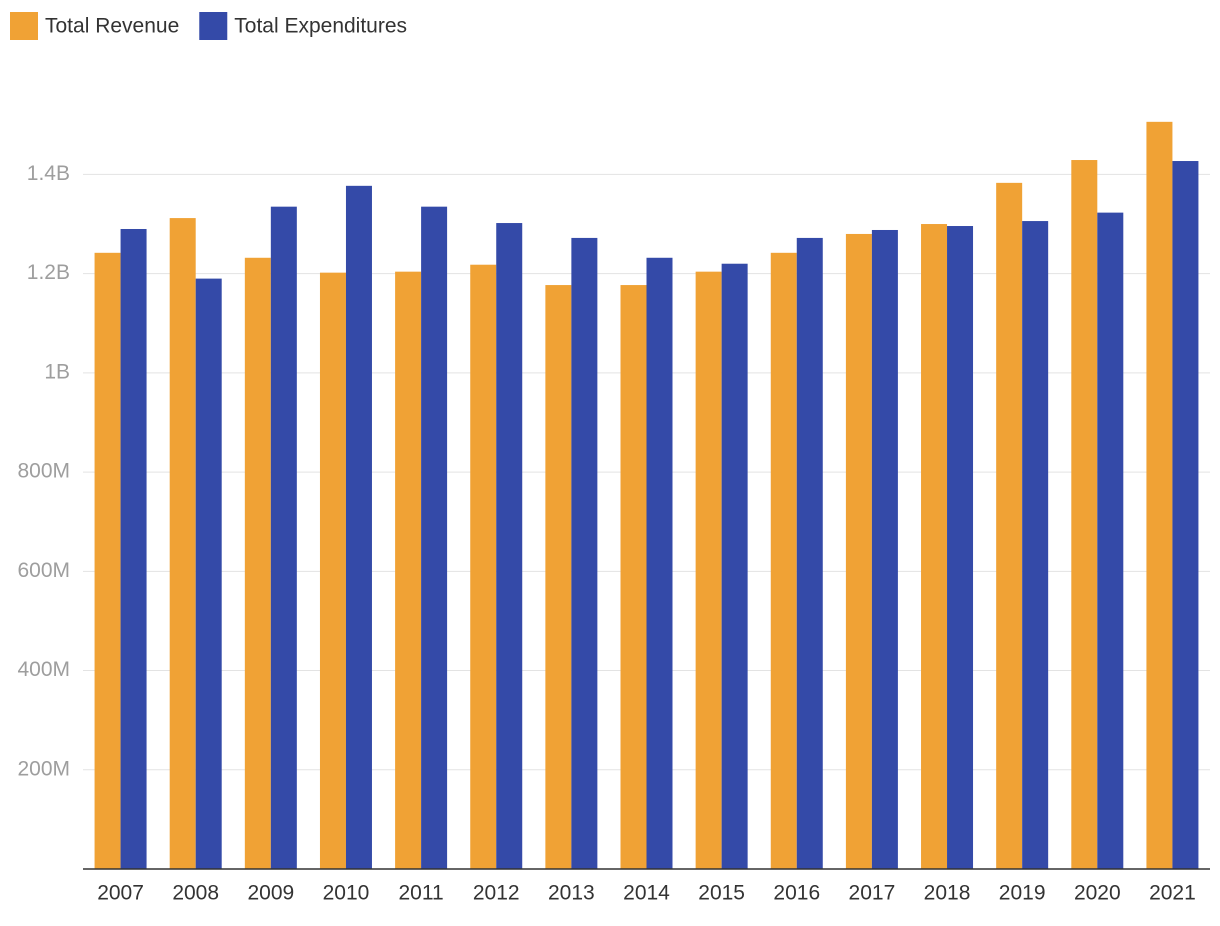 Image resolution: width=1220 pixels, height=926 pixels. What do you see at coordinates (57, 371) in the screenshot?
I see `y-tick-label: 1B` at bounding box center [57, 371].